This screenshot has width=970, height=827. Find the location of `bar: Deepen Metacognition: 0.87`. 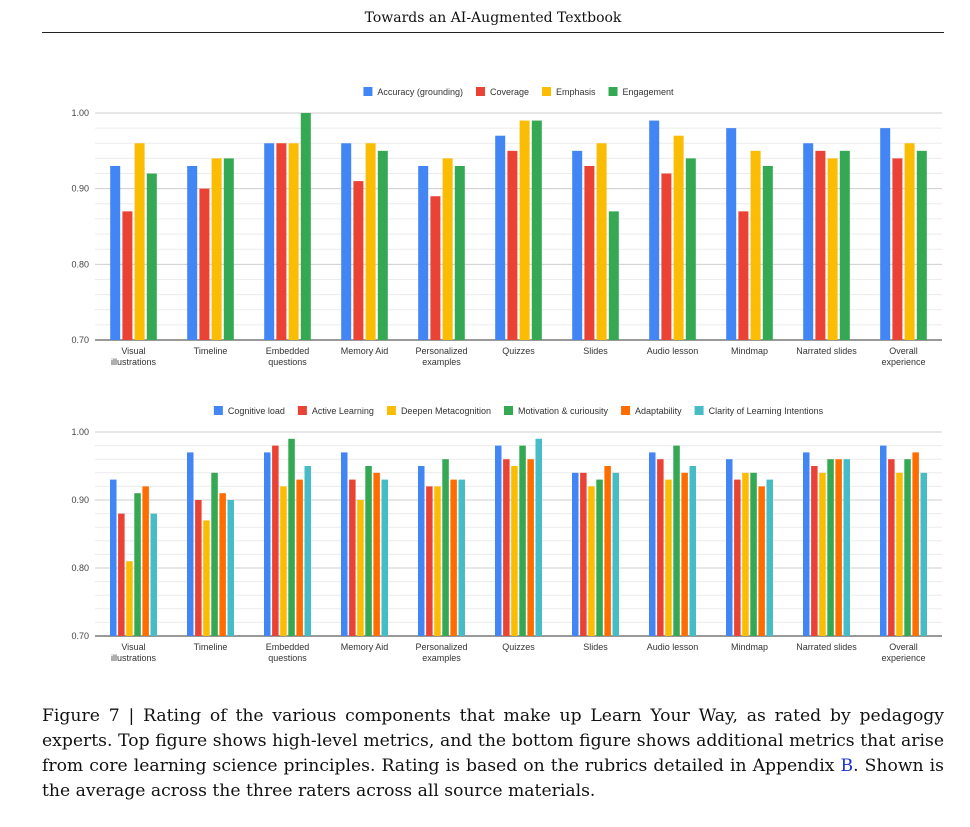

bar: Deepen Metacognition: 0.87 is located at coordinates (206, 578).